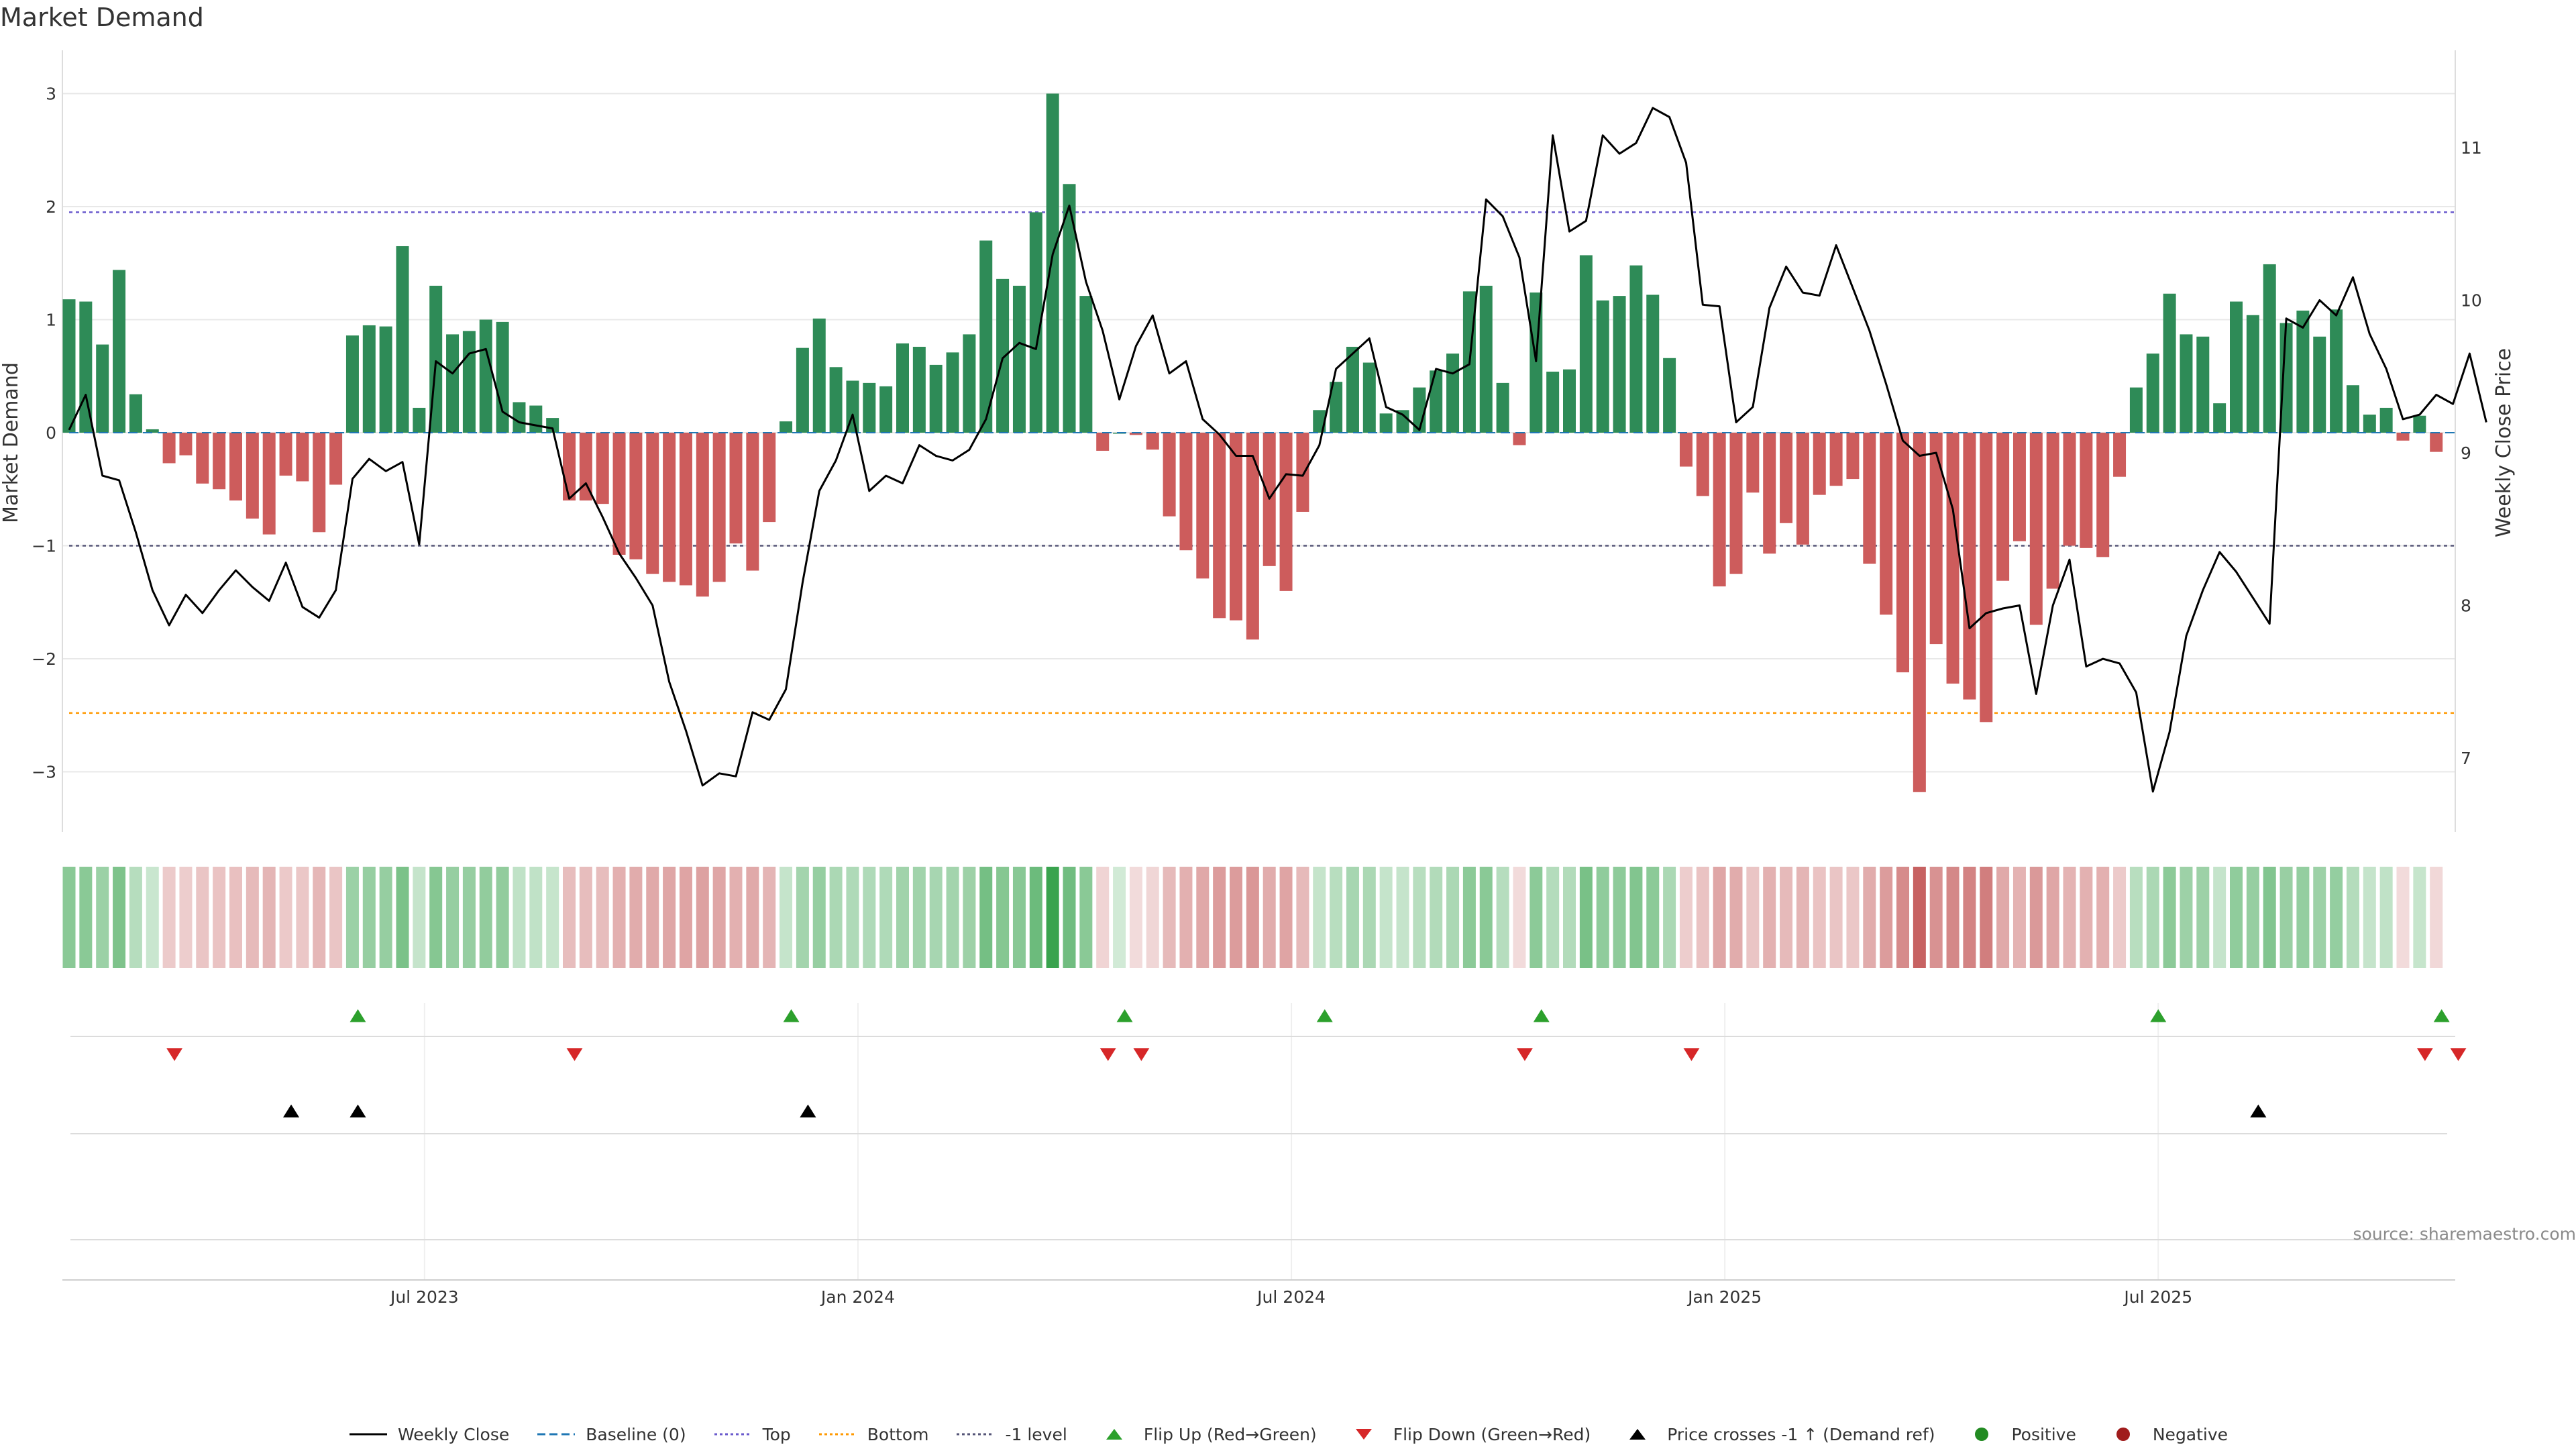  What do you see at coordinates (2441, 1015) in the screenshot?
I see `flip-up-marker` at bounding box center [2441, 1015].